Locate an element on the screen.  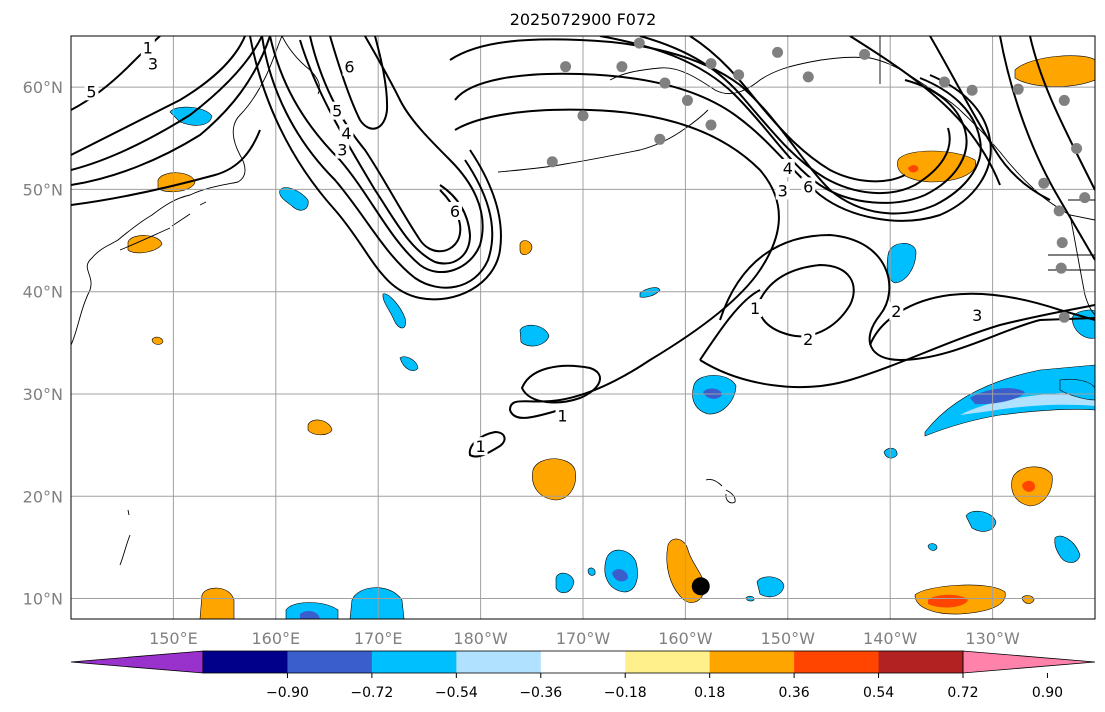
colorbar-label: 0.18 is located at coordinates (709, 693).